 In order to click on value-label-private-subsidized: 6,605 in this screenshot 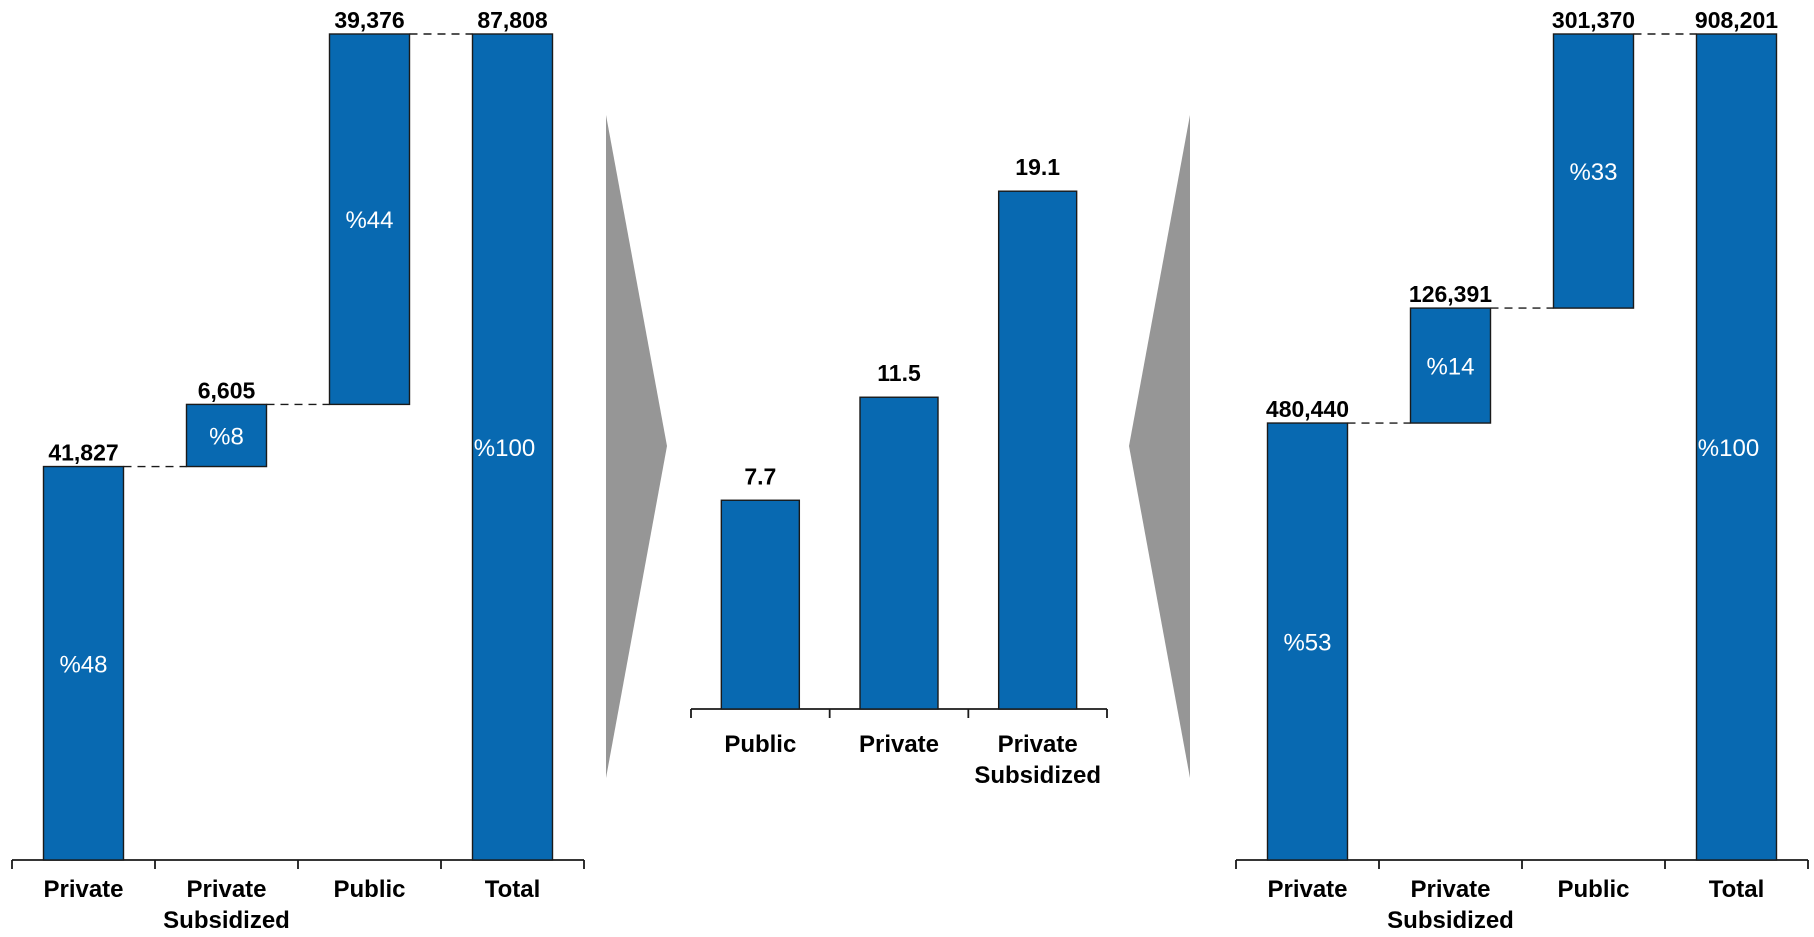, I will do `click(227, 390)`.